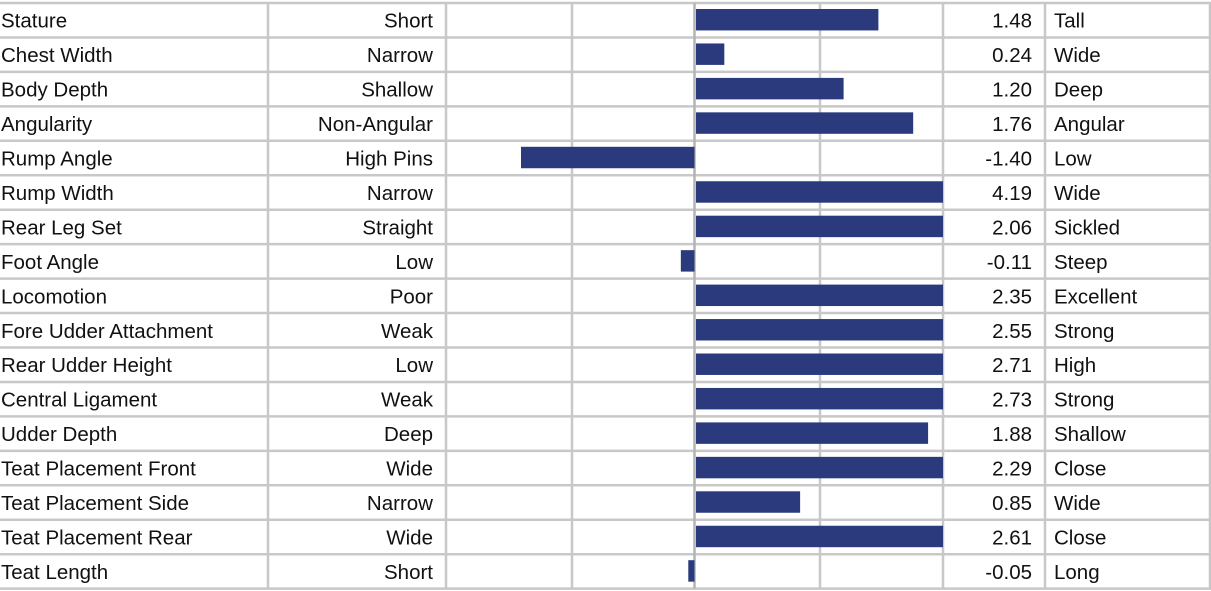  I want to click on value-label: 1.20, so click(1012, 90).